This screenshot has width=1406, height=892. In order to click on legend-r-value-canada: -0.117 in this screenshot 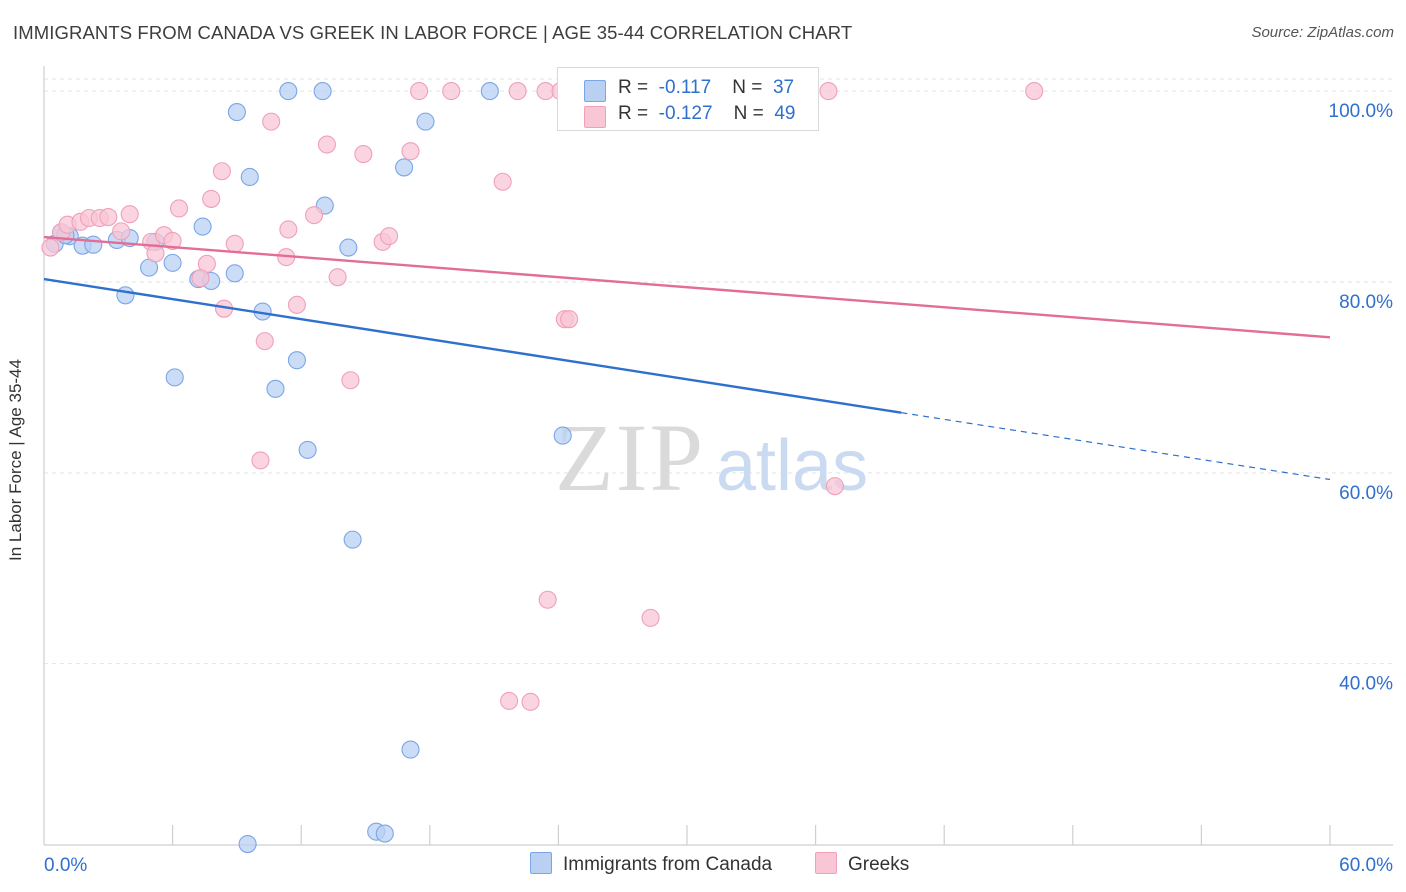, I will do `click(685, 87)`.